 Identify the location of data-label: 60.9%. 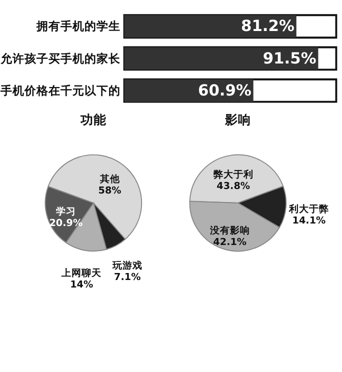
(225, 90).